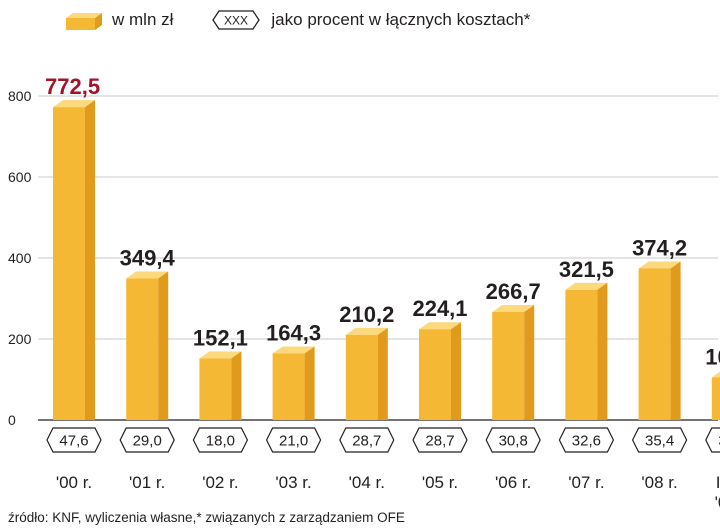  I want to click on bar-value-label: 321,5, so click(586, 269).